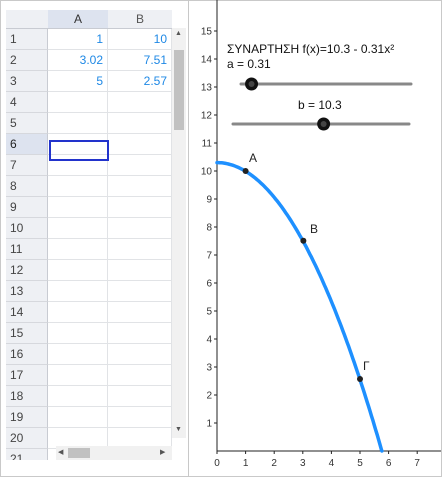  What do you see at coordinates (140, 81) in the screenshot?
I see `cell-b: 2.57` at bounding box center [140, 81].